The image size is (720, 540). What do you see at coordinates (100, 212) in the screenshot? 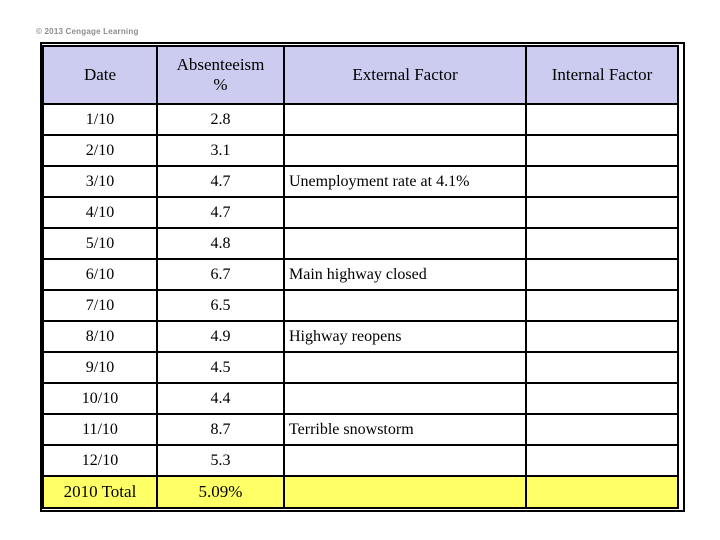
I see `cell-date: 4/10` at bounding box center [100, 212].